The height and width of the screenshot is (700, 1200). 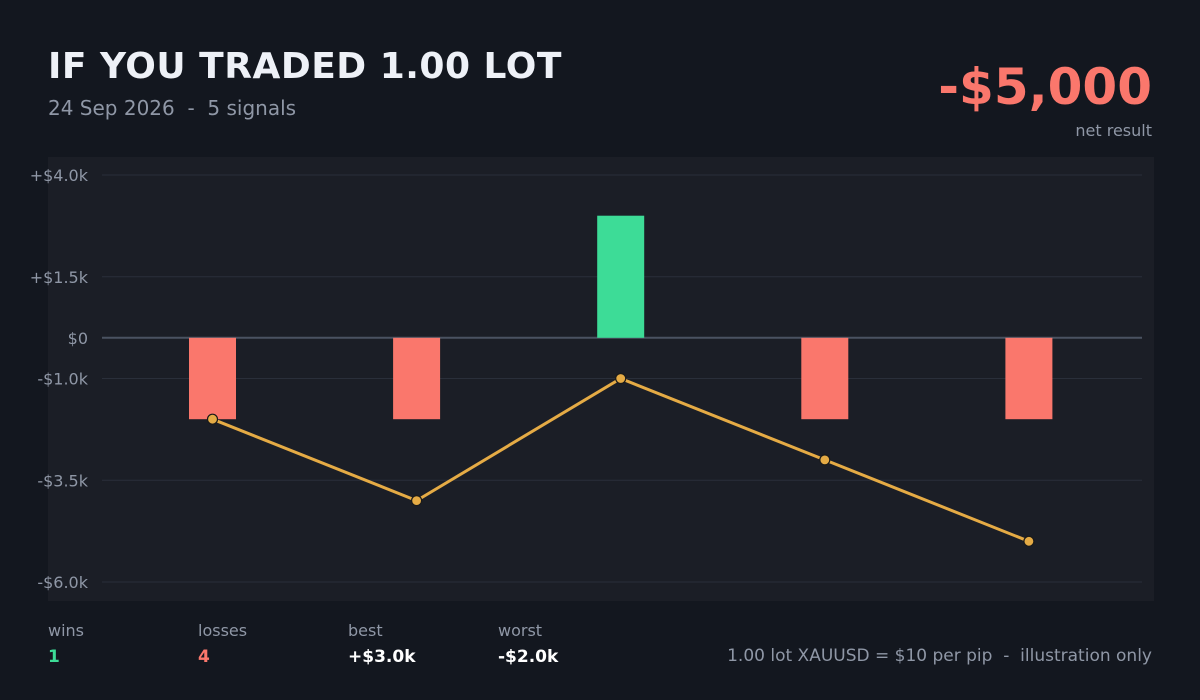 What do you see at coordinates (382, 644) in the screenshot?
I see `stat-best: best +$3.0k` at bounding box center [382, 644].